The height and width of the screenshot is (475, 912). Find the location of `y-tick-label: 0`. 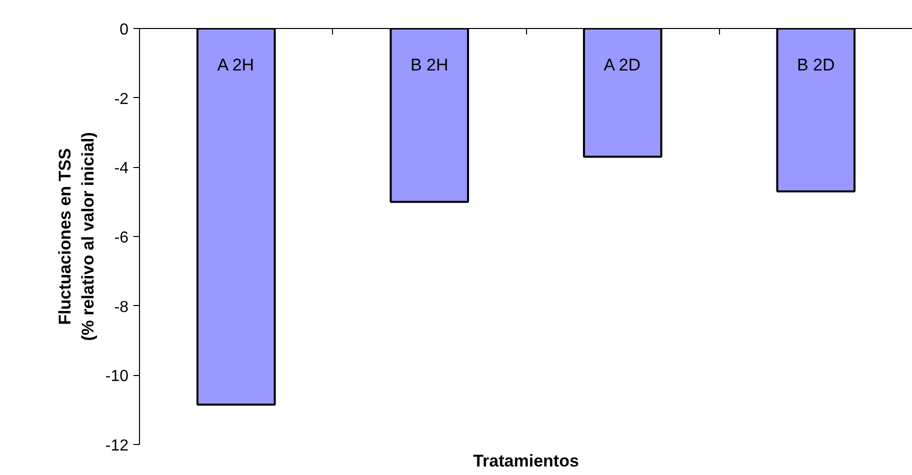

y-tick-label: 0 is located at coordinates (124, 30).